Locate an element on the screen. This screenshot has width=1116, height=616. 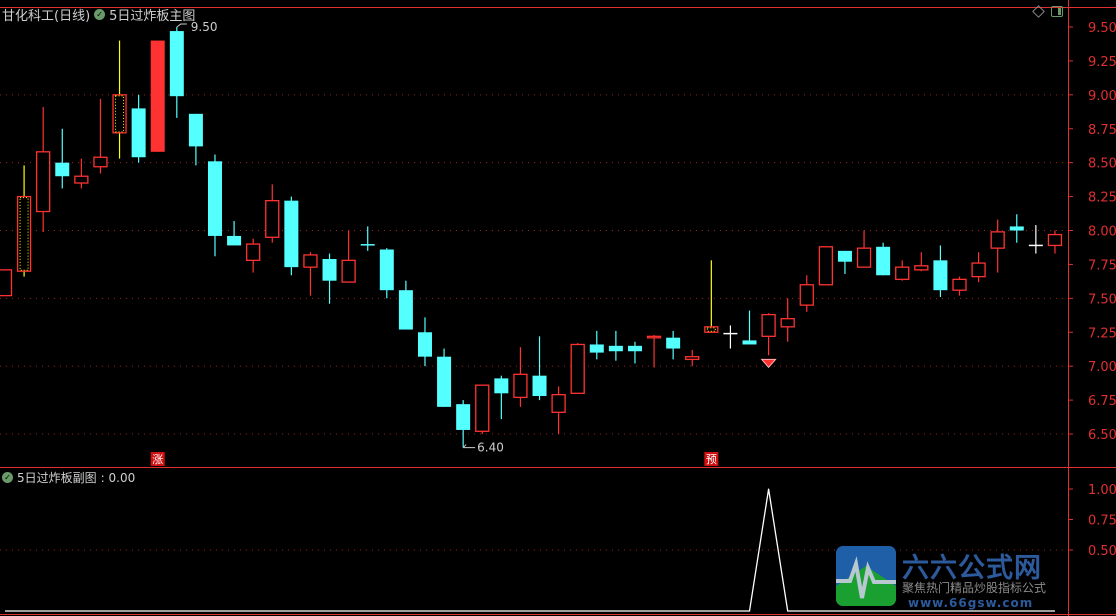
logo-name: 六六公式网 is located at coordinates (972, 568).